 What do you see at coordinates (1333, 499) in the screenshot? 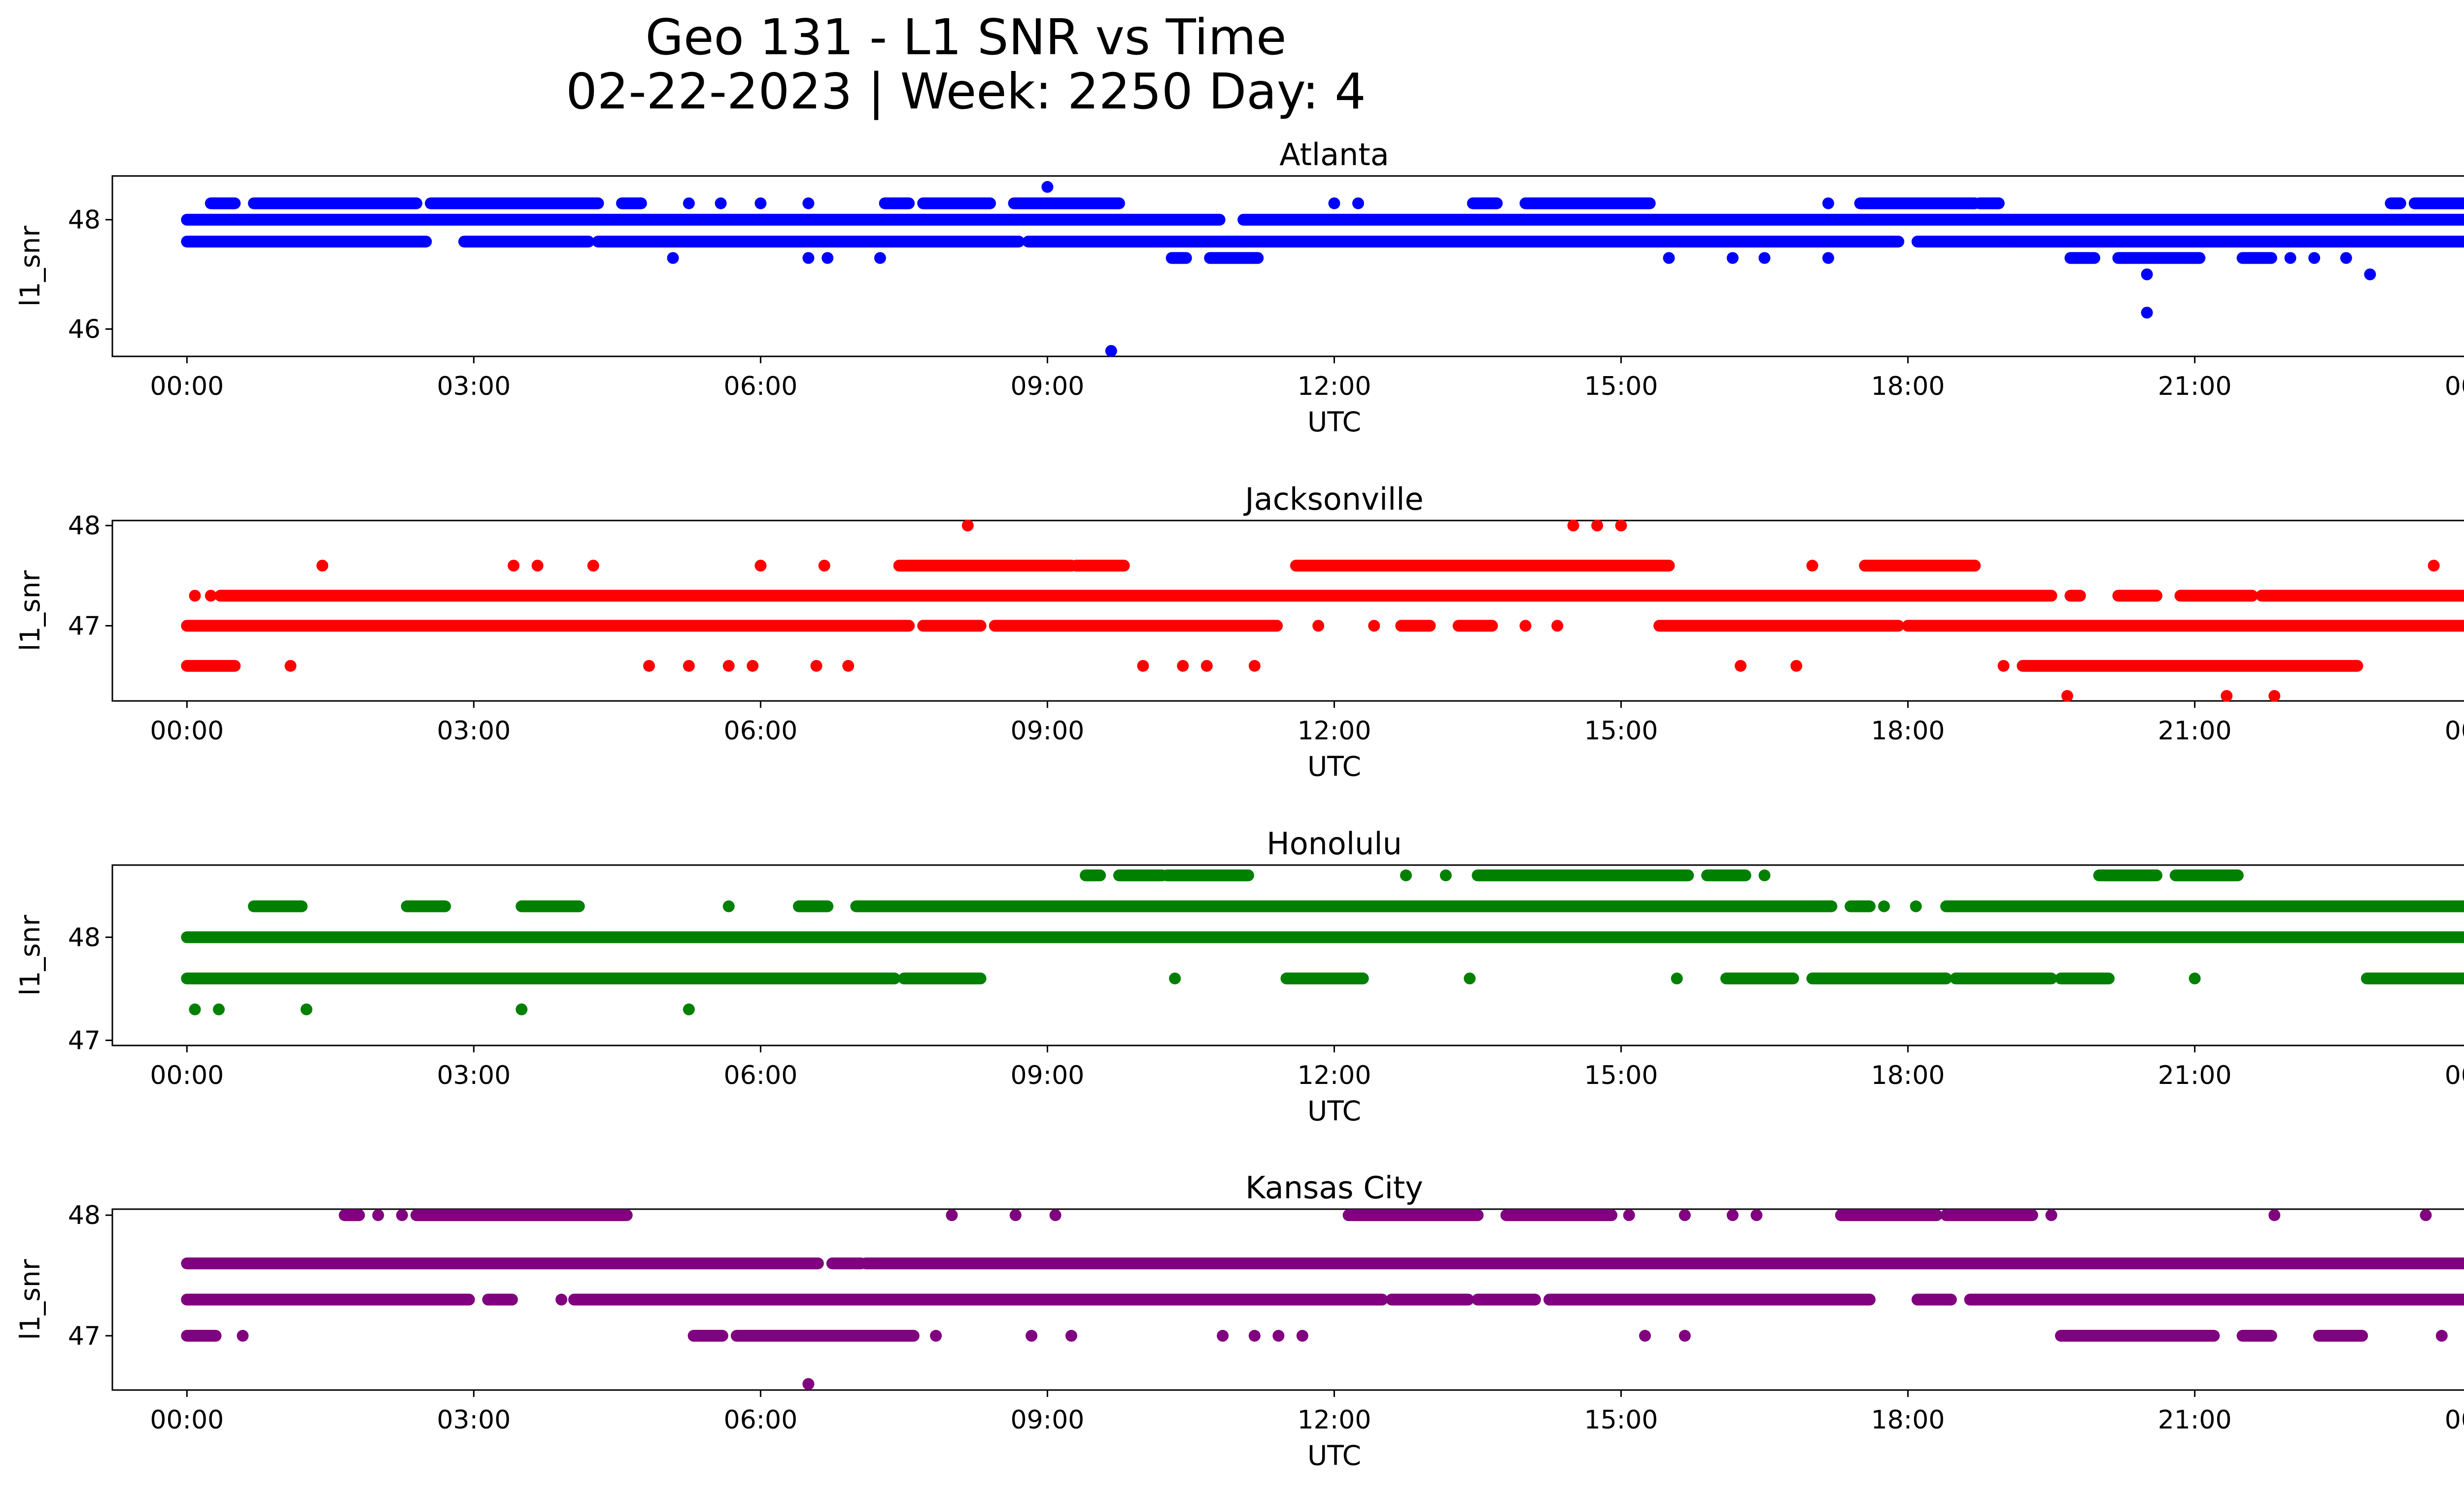
I see `panel-title: Jacksonville` at bounding box center [1333, 499].